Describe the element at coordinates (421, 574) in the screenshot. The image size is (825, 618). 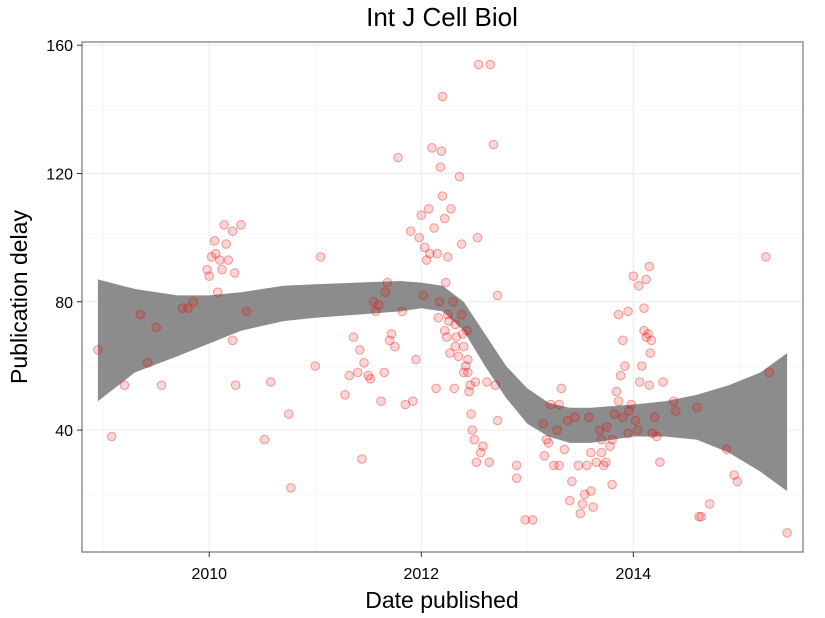
I see `x-tick-label: 2012` at that location.